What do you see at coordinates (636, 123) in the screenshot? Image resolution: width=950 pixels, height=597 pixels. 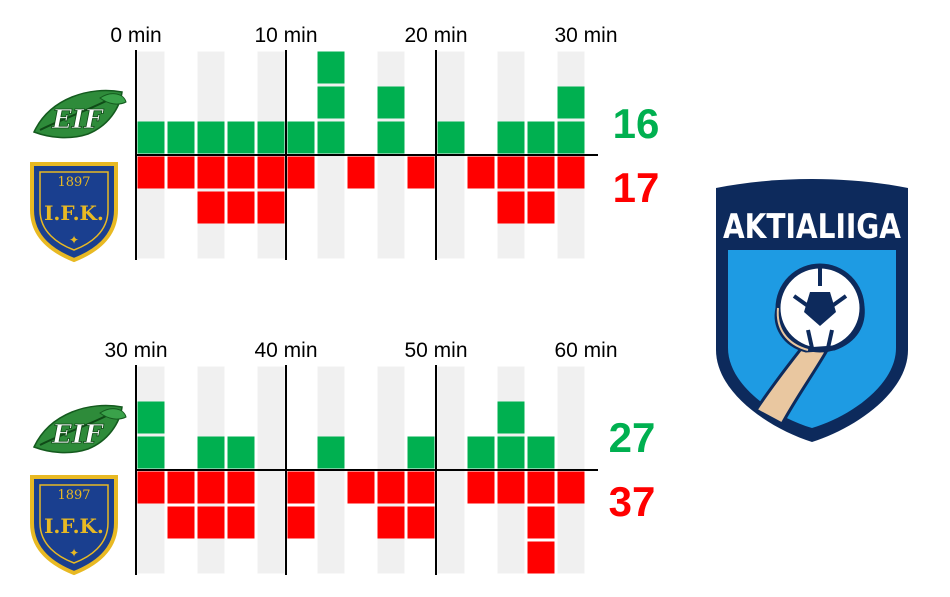 I see `home-score: 16` at bounding box center [636, 123].